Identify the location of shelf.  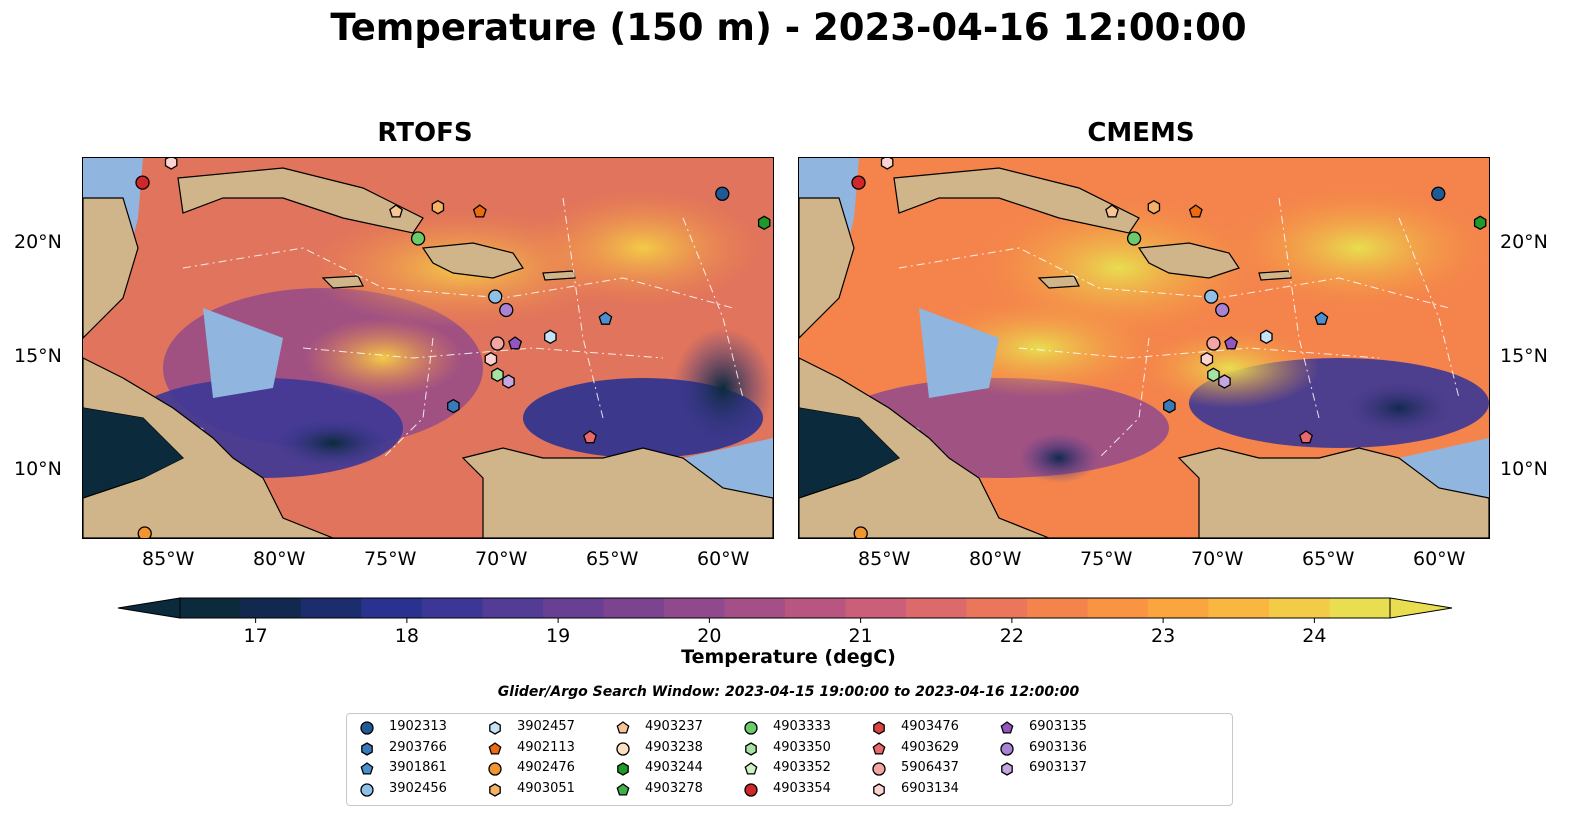
(959, 353).